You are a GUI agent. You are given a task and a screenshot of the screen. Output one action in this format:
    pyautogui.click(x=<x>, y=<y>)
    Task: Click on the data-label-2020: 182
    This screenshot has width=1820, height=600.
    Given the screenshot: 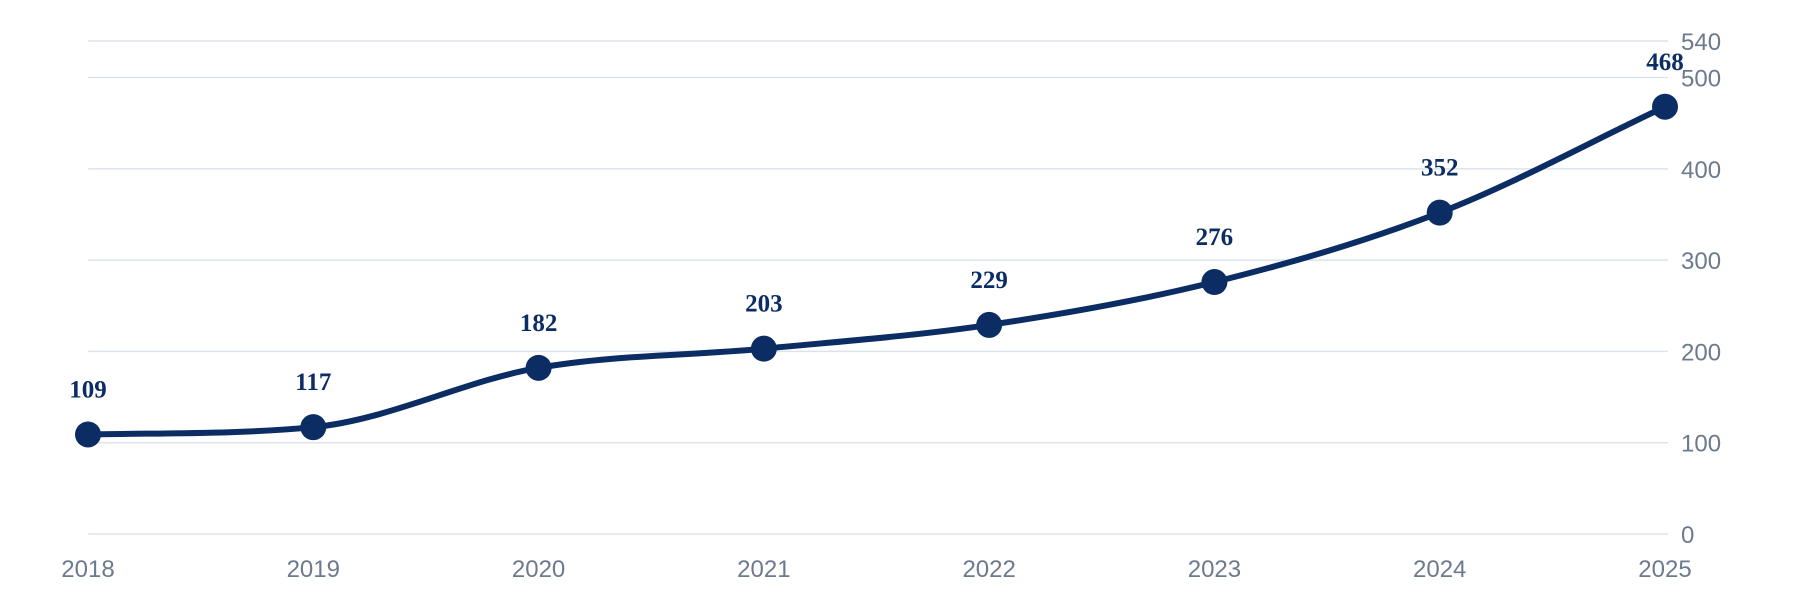 What is the action you would take?
    pyautogui.click(x=539, y=323)
    